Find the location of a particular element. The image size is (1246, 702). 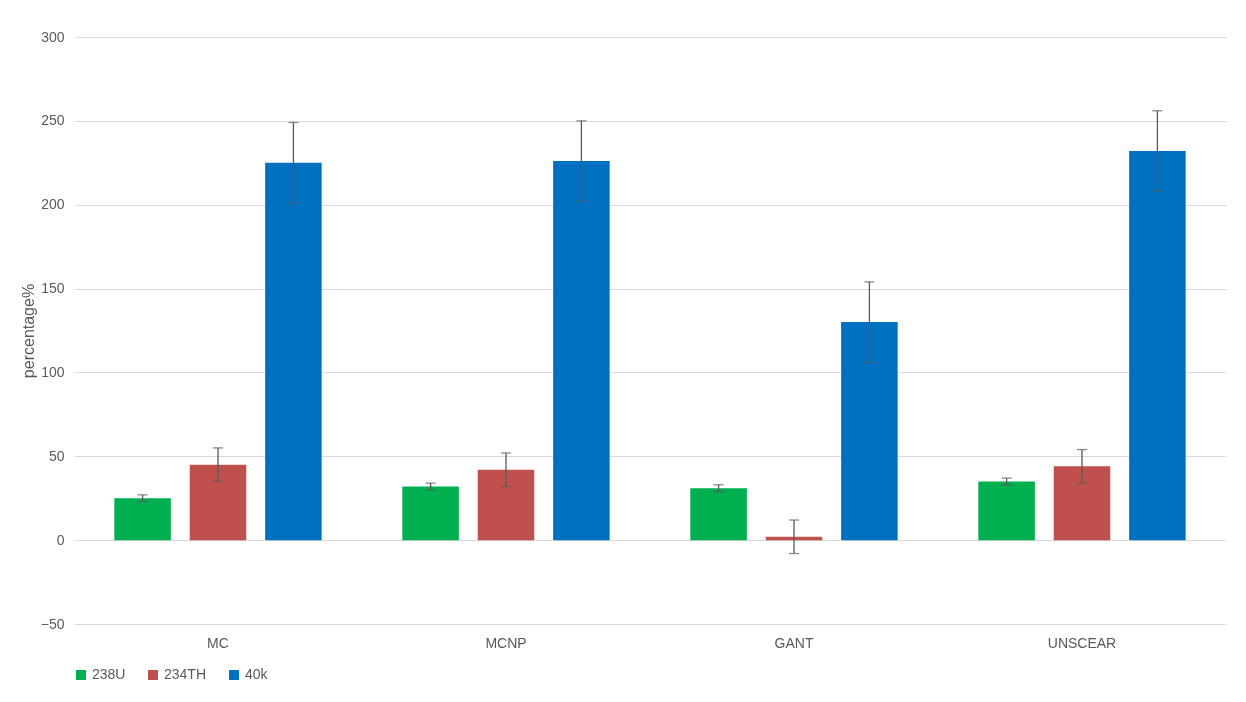

y-tick-label: 150 is located at coordinates (53, 288).